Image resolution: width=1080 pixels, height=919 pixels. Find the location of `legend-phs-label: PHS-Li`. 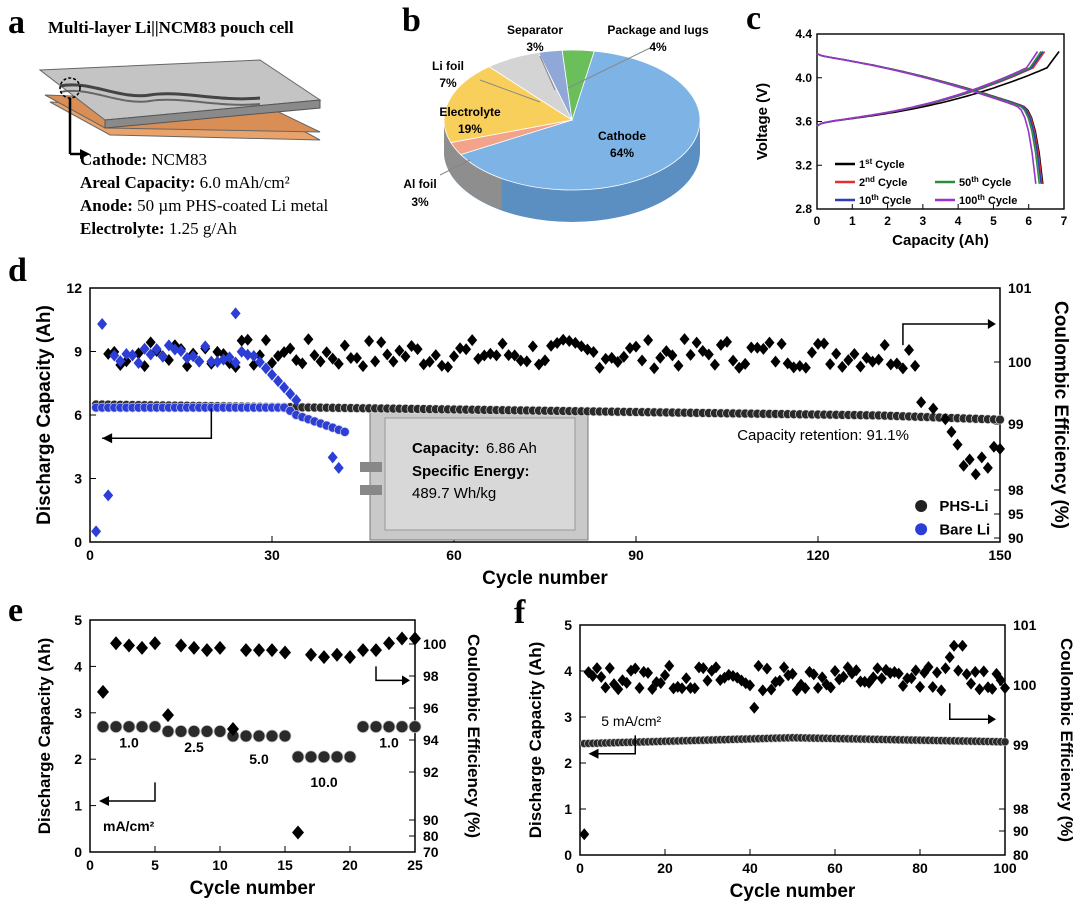

legend-phs-label: PHS-Li is located at coordinates (963, 506).